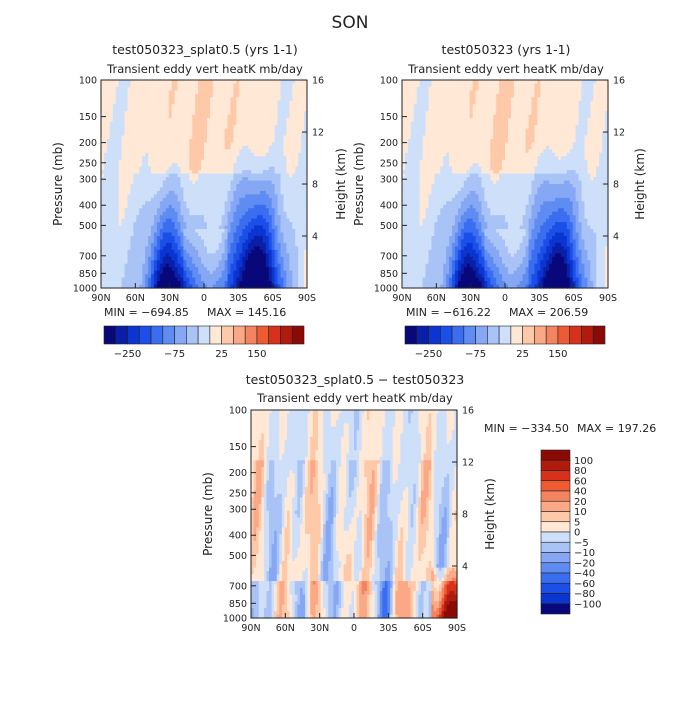  What do you see at coordinates (318, 133) in the screenshot?
I see `y2-tick-label: 12` at bounding box center [318, 133].